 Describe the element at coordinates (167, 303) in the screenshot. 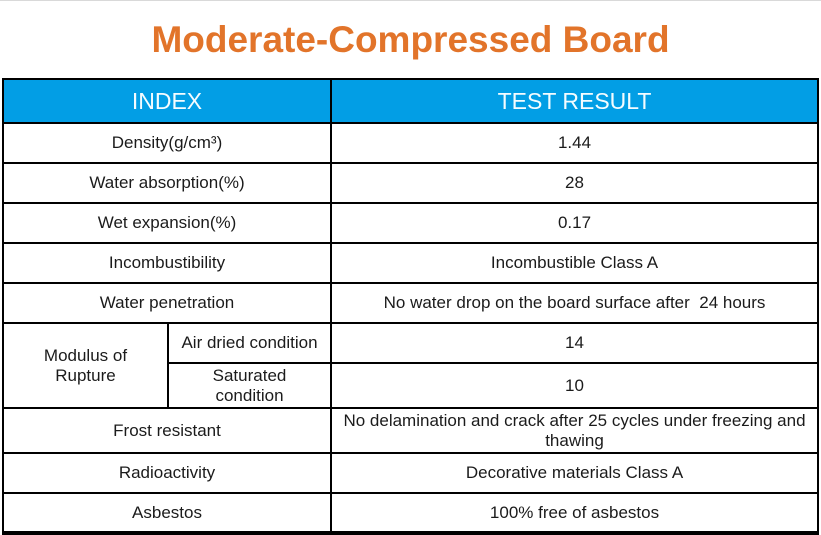

I see `index-cell: Water penetration` at that location.